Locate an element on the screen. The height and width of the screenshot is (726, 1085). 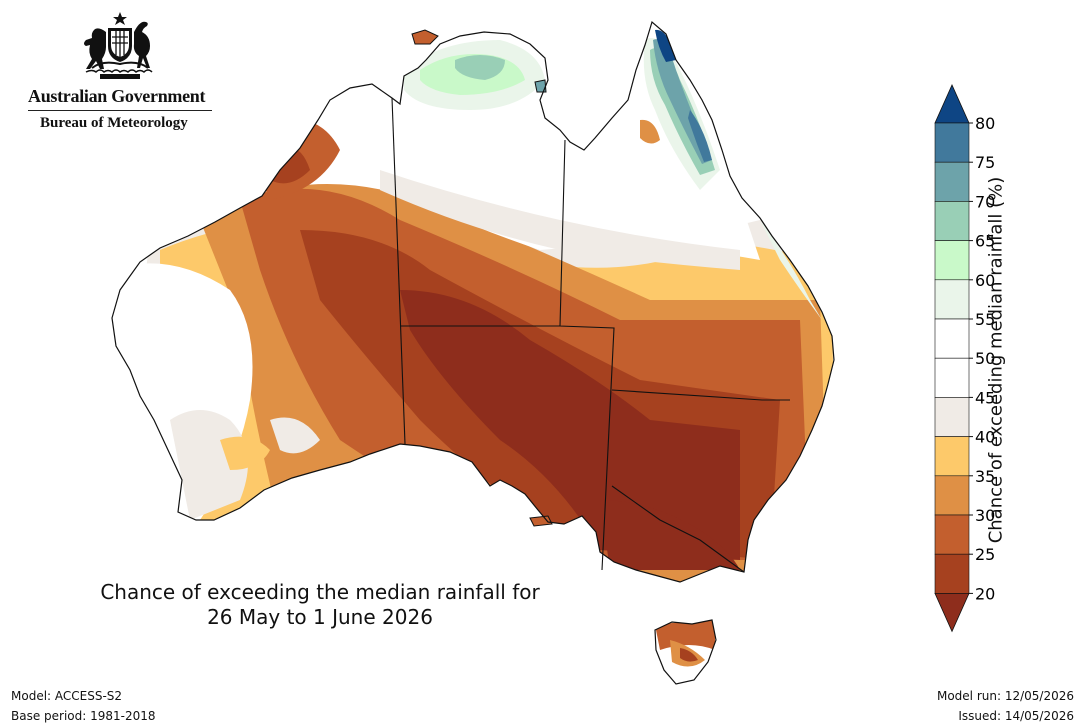
colorbar-tick-label: 65 is located at coordinates (985, 241).